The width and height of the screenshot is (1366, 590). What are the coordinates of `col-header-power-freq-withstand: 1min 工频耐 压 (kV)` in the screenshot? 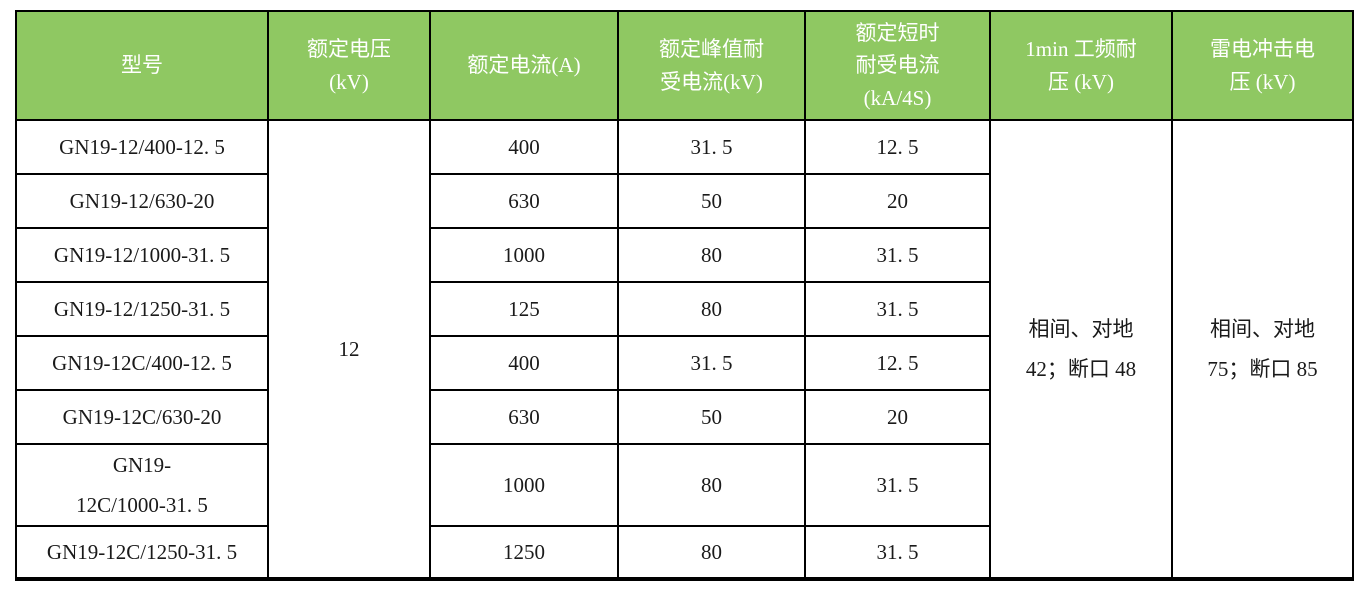 It's located at (1081, 65).